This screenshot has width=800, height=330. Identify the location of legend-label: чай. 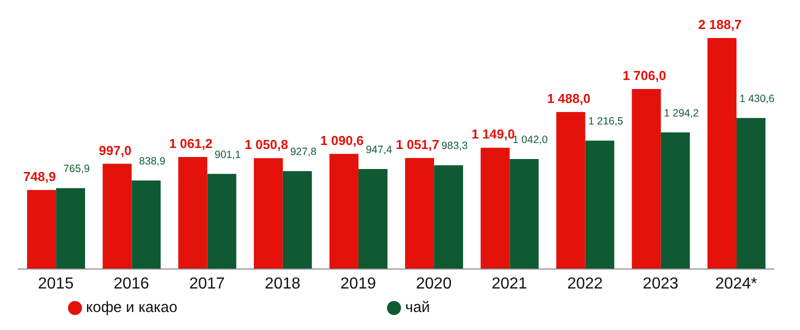
(417, 307).